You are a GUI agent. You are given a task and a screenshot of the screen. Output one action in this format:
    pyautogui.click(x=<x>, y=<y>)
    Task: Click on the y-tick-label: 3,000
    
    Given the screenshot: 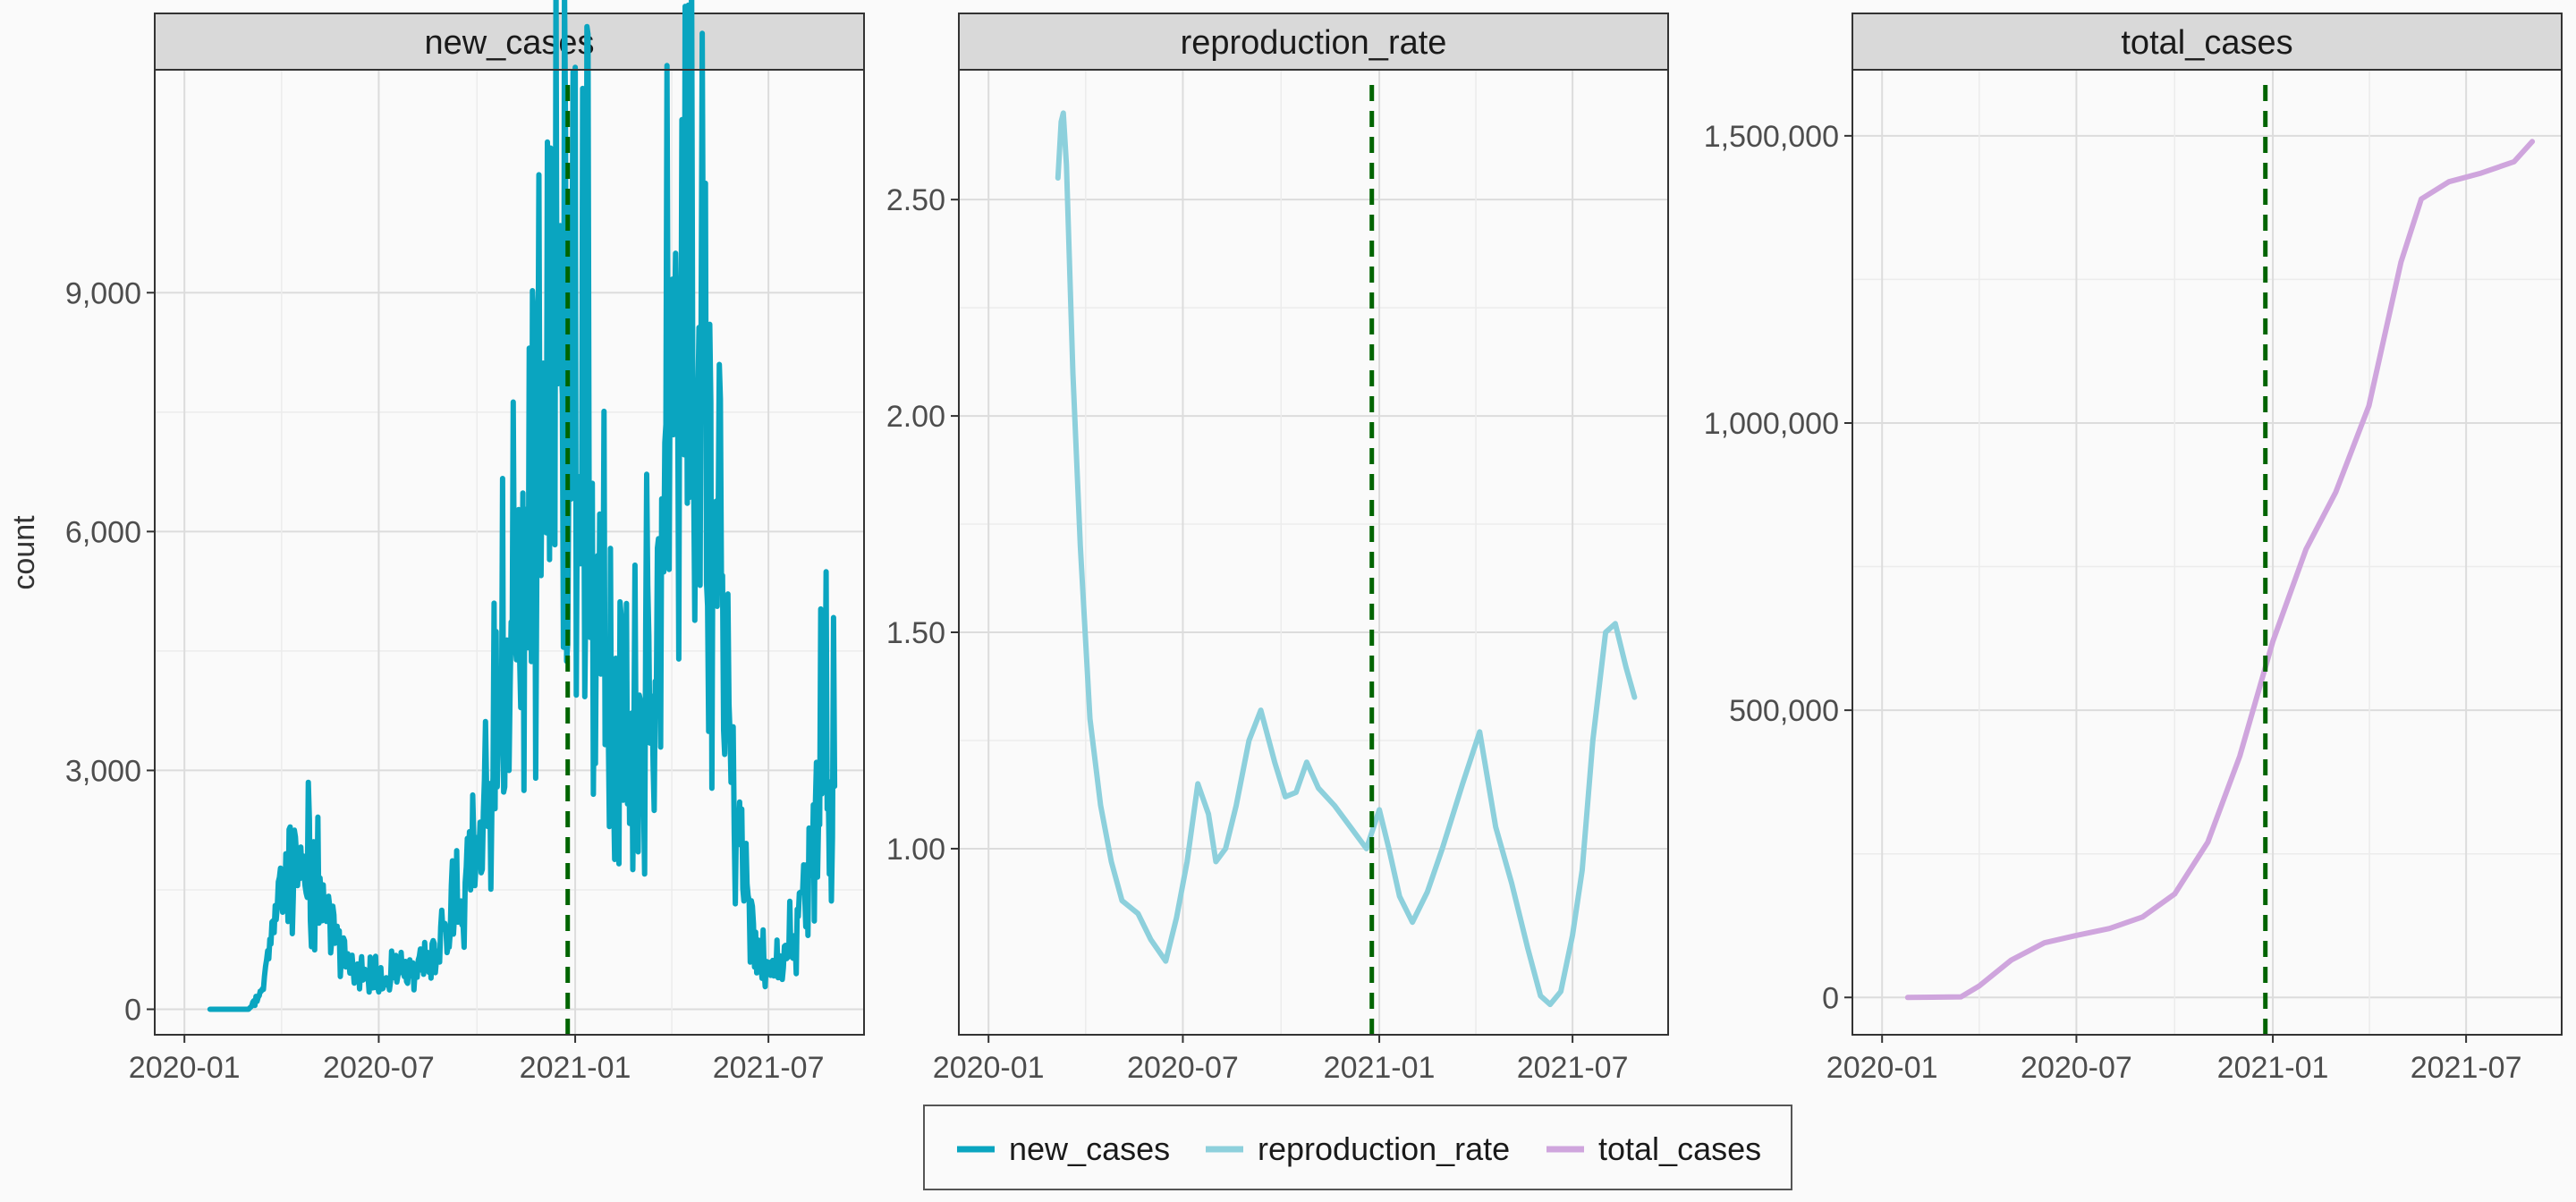 What is the action you would take?
    pyautogui.click(x=103, y=771)
    